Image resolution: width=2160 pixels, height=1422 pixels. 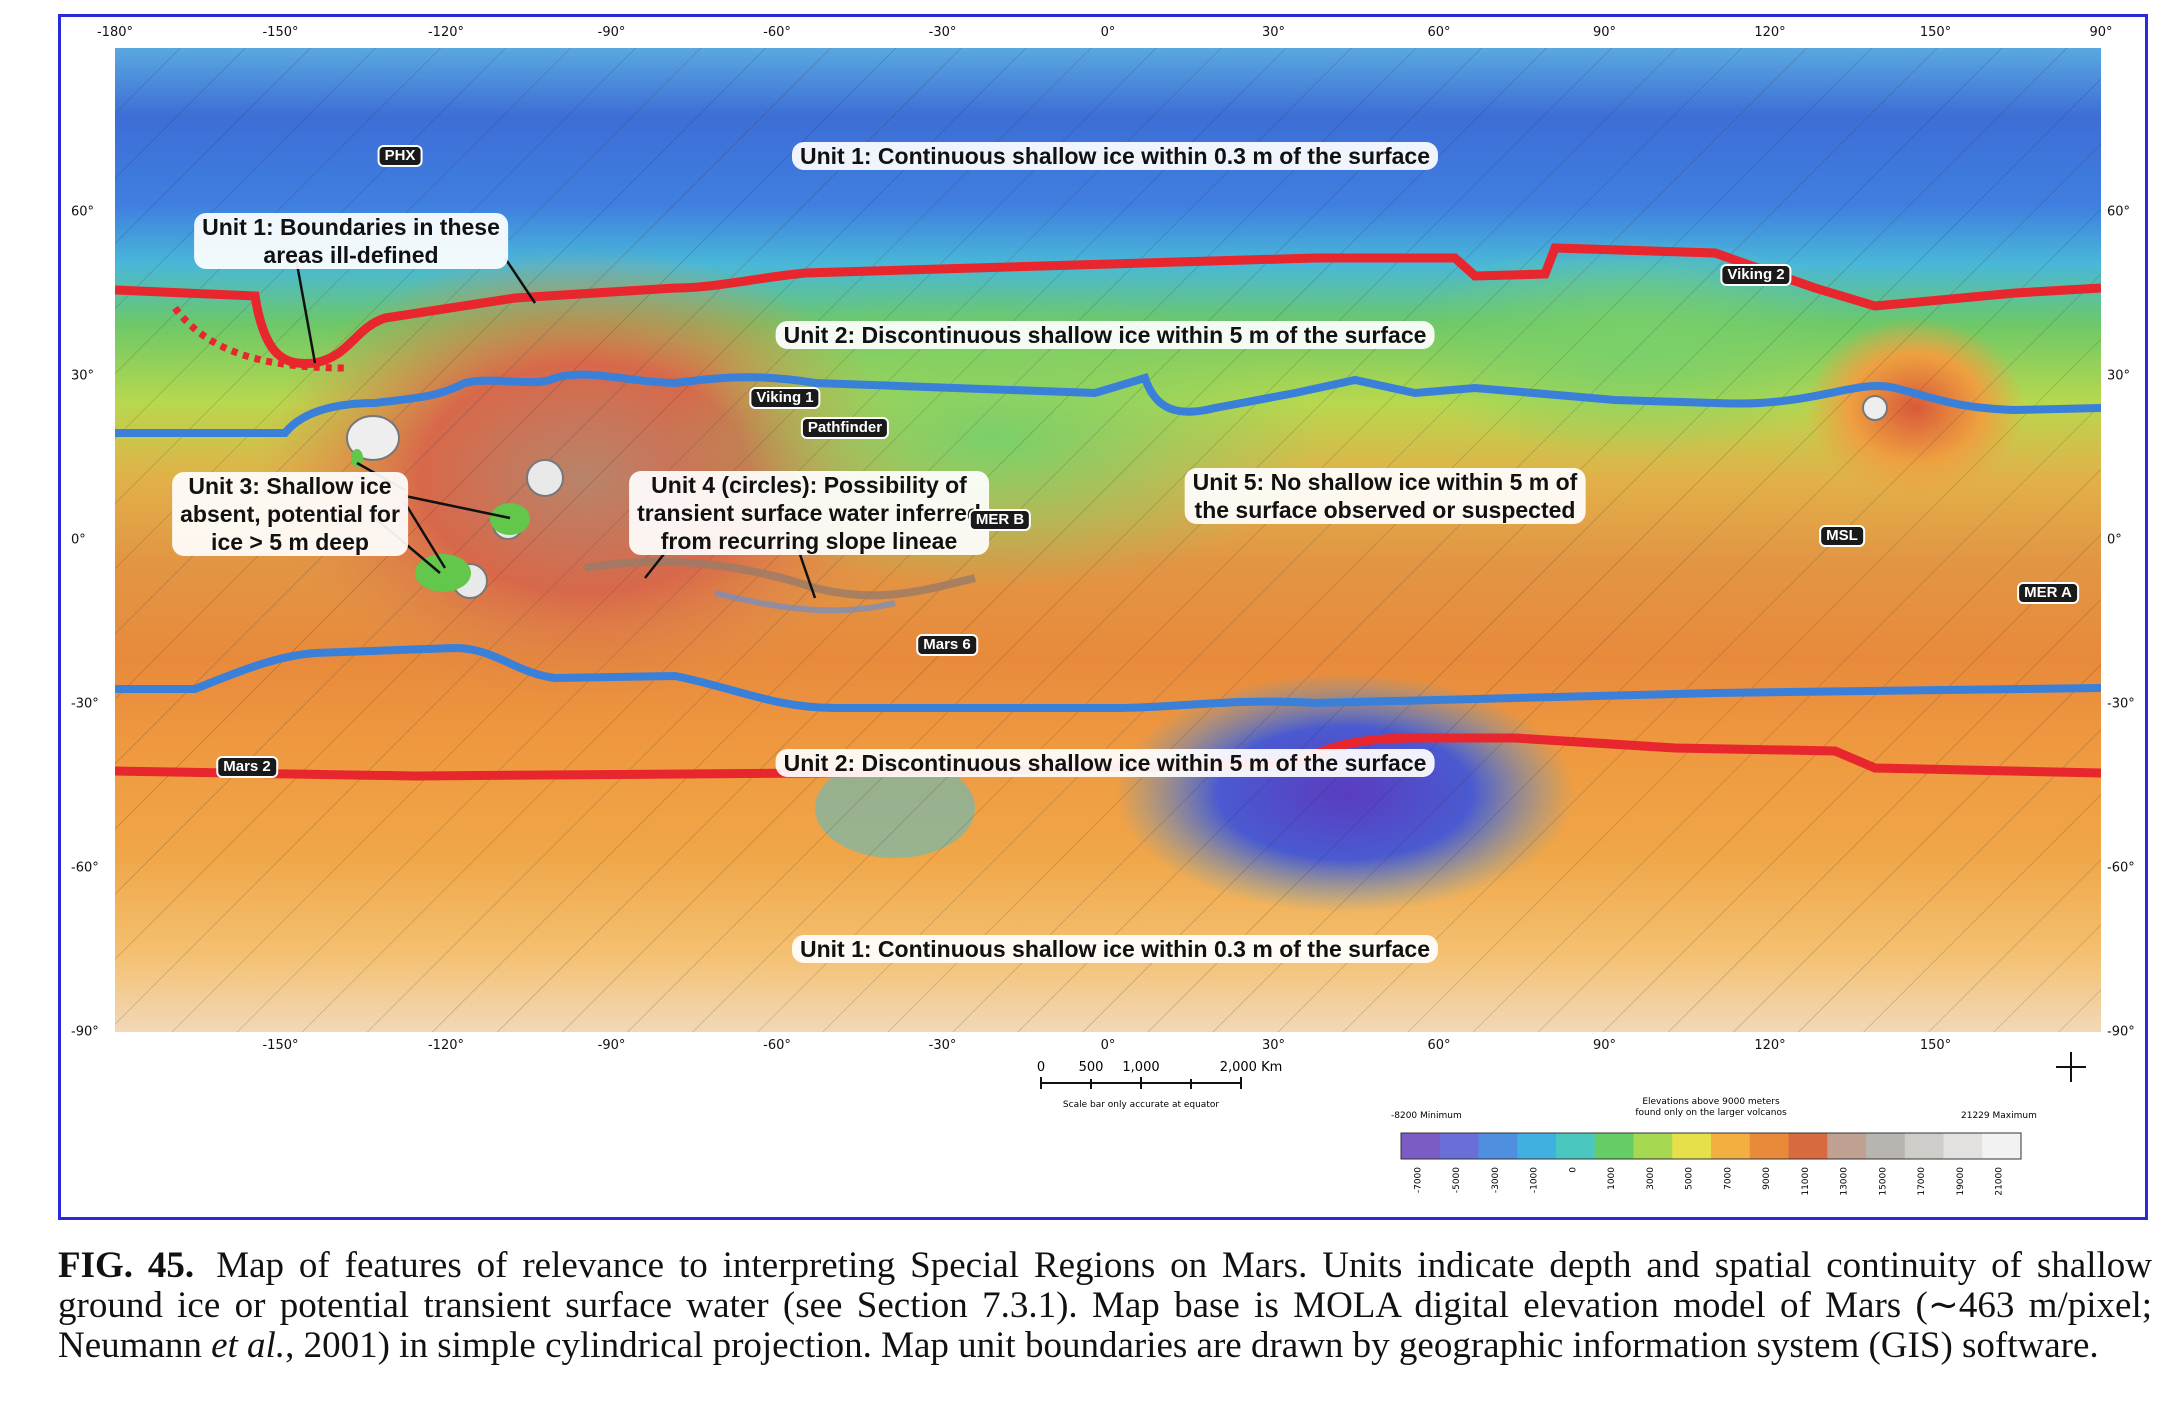 What do you see at coordinates (1457, 1180) in the screenshot?
I see `legend-tick: -5000` at bounding box center [1457, 1180].